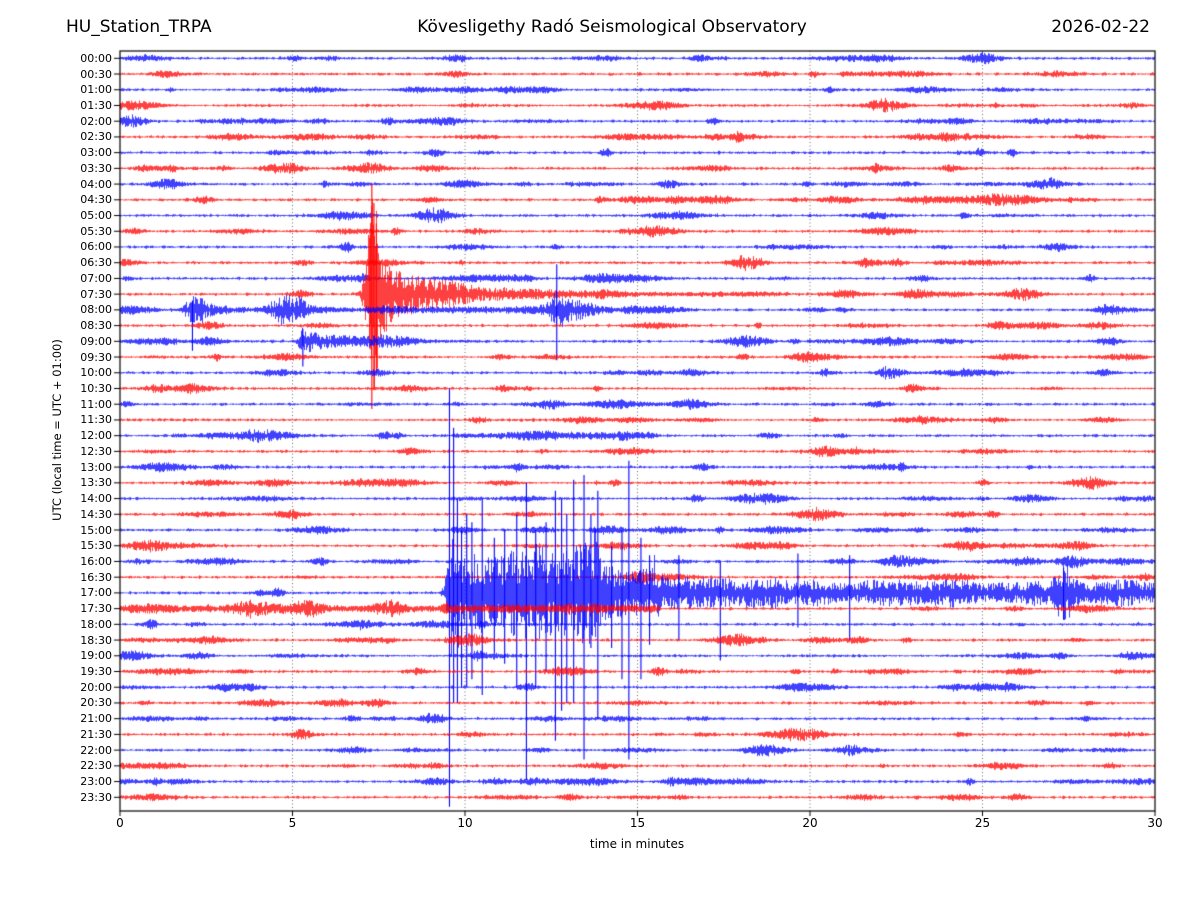 The width and height of the screenshot is (1200, 900). What do you see at coordinates (96, 121) in the screenshot?
I see `row-time-label: 02:00` at bounding box center [96, 121].